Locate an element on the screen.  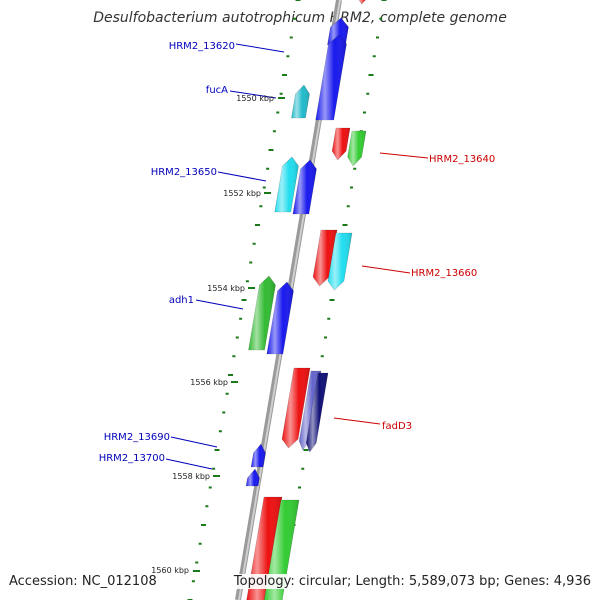
gene-forward-fuca is located at coordinates (300, 101).